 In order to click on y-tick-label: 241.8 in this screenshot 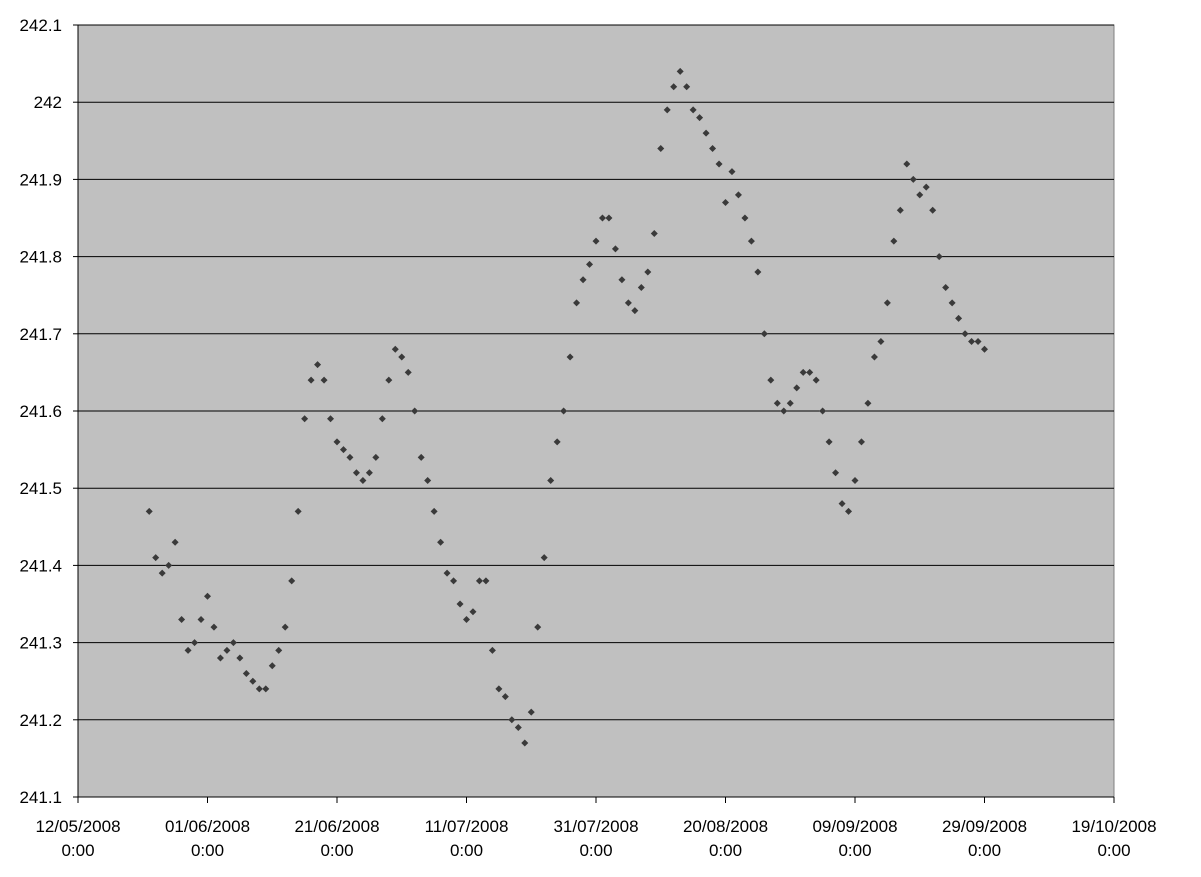, I will do `click(40, 257)`.